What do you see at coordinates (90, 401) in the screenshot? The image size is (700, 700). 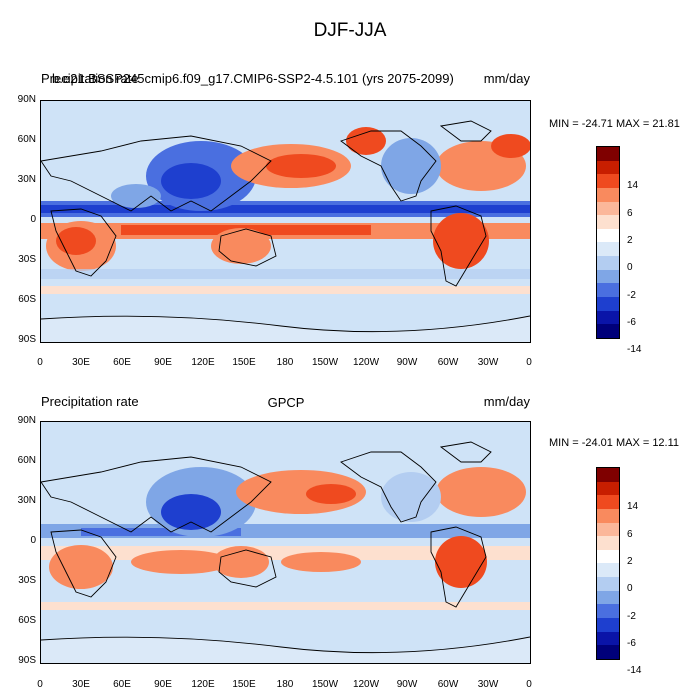 I see `panel-2-left-title: Precipitation rate` at bounding box center [90, 401].